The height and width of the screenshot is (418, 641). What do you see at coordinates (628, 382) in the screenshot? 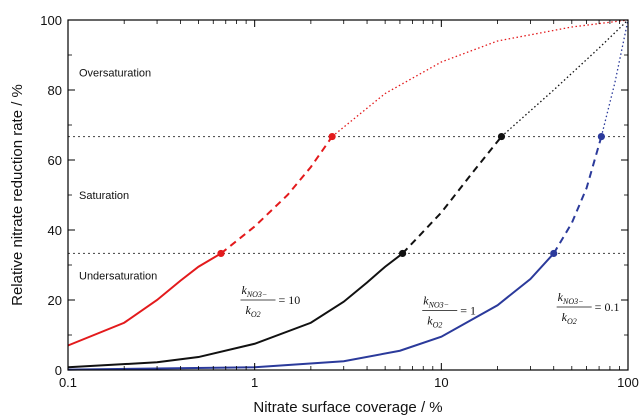
I see `x-tick-label: 100` at bounding box center [628, 382].